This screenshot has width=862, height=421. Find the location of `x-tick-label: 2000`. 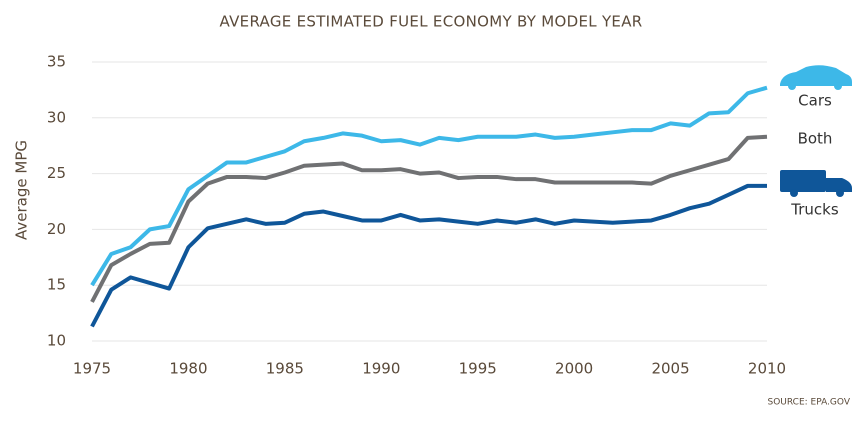

x-tick-label: 2000 is located at coordinates (574, 369).